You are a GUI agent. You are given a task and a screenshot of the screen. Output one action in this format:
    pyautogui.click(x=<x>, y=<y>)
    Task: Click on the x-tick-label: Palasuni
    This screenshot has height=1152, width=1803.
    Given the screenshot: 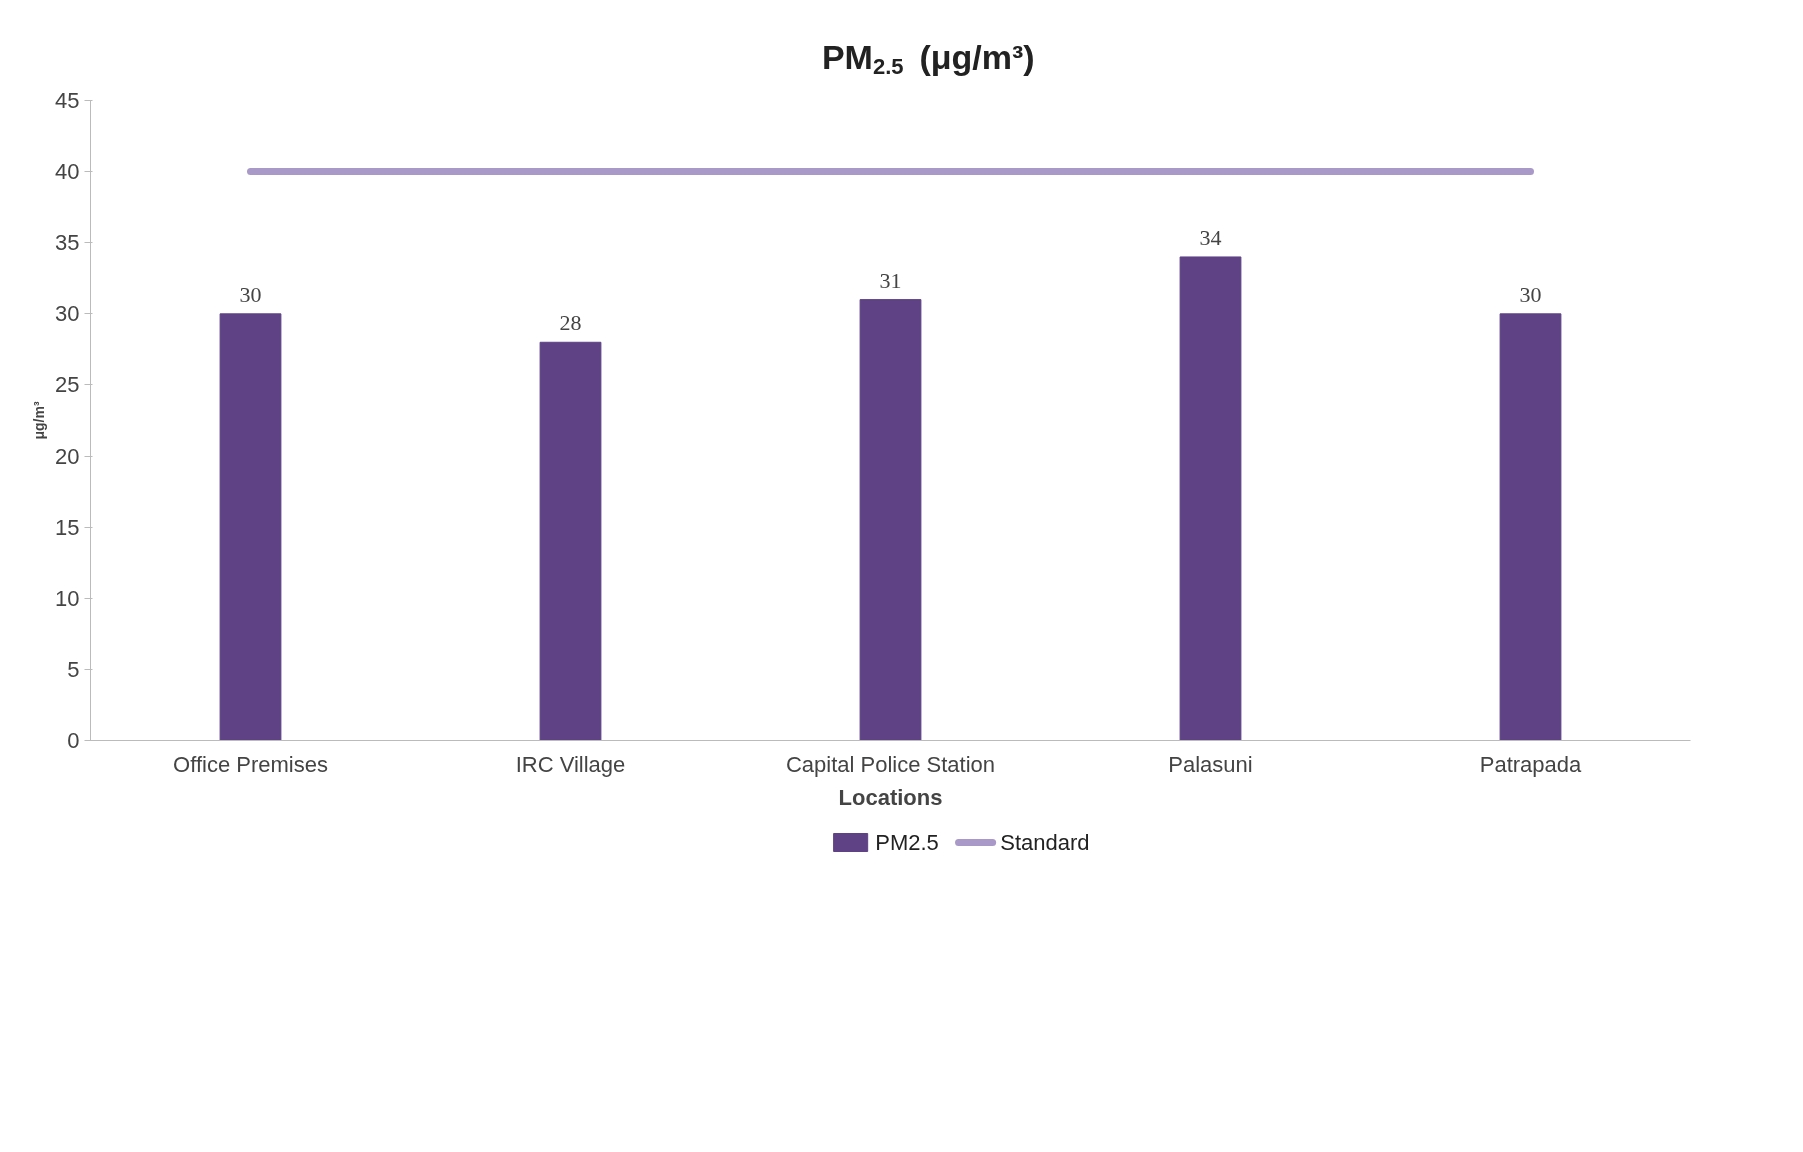 What is the action you would take?
    pyautogui.click(x=1210, y=764)
    